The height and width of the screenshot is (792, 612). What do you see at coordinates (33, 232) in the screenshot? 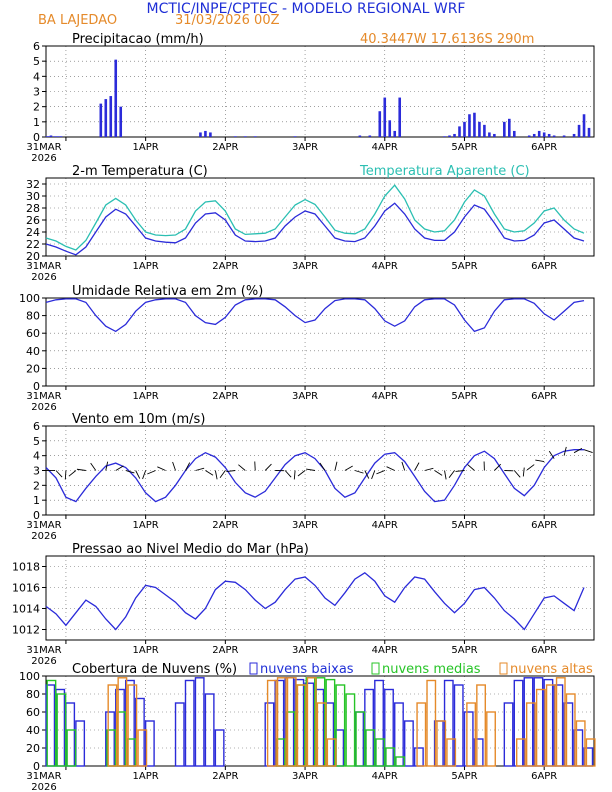
I see `y-tick-label: 24` at bounding box center [33, 232].